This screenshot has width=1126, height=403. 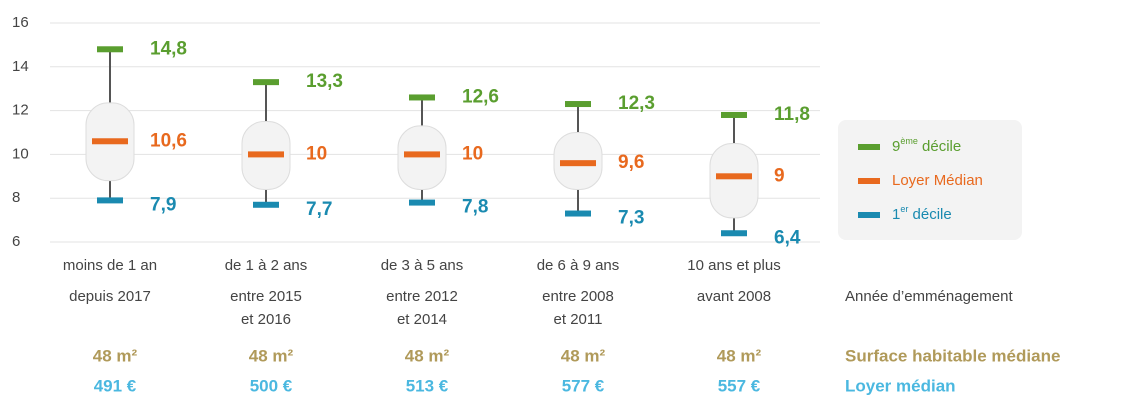 I want to click on x-tick-label: entre 2012, so click(x=422, y=296).